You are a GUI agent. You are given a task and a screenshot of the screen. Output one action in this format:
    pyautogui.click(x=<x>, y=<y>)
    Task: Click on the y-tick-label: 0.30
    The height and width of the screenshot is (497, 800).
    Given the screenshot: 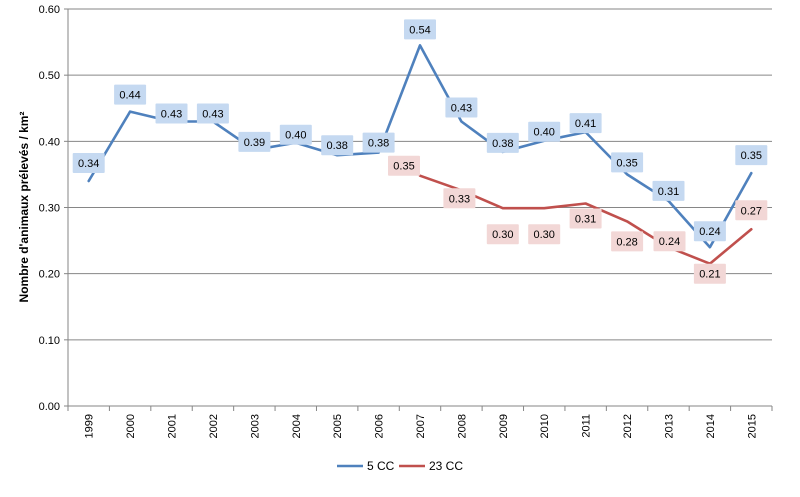 What is the action you would take?
    pyautogui.click(x=49, y=209)
    